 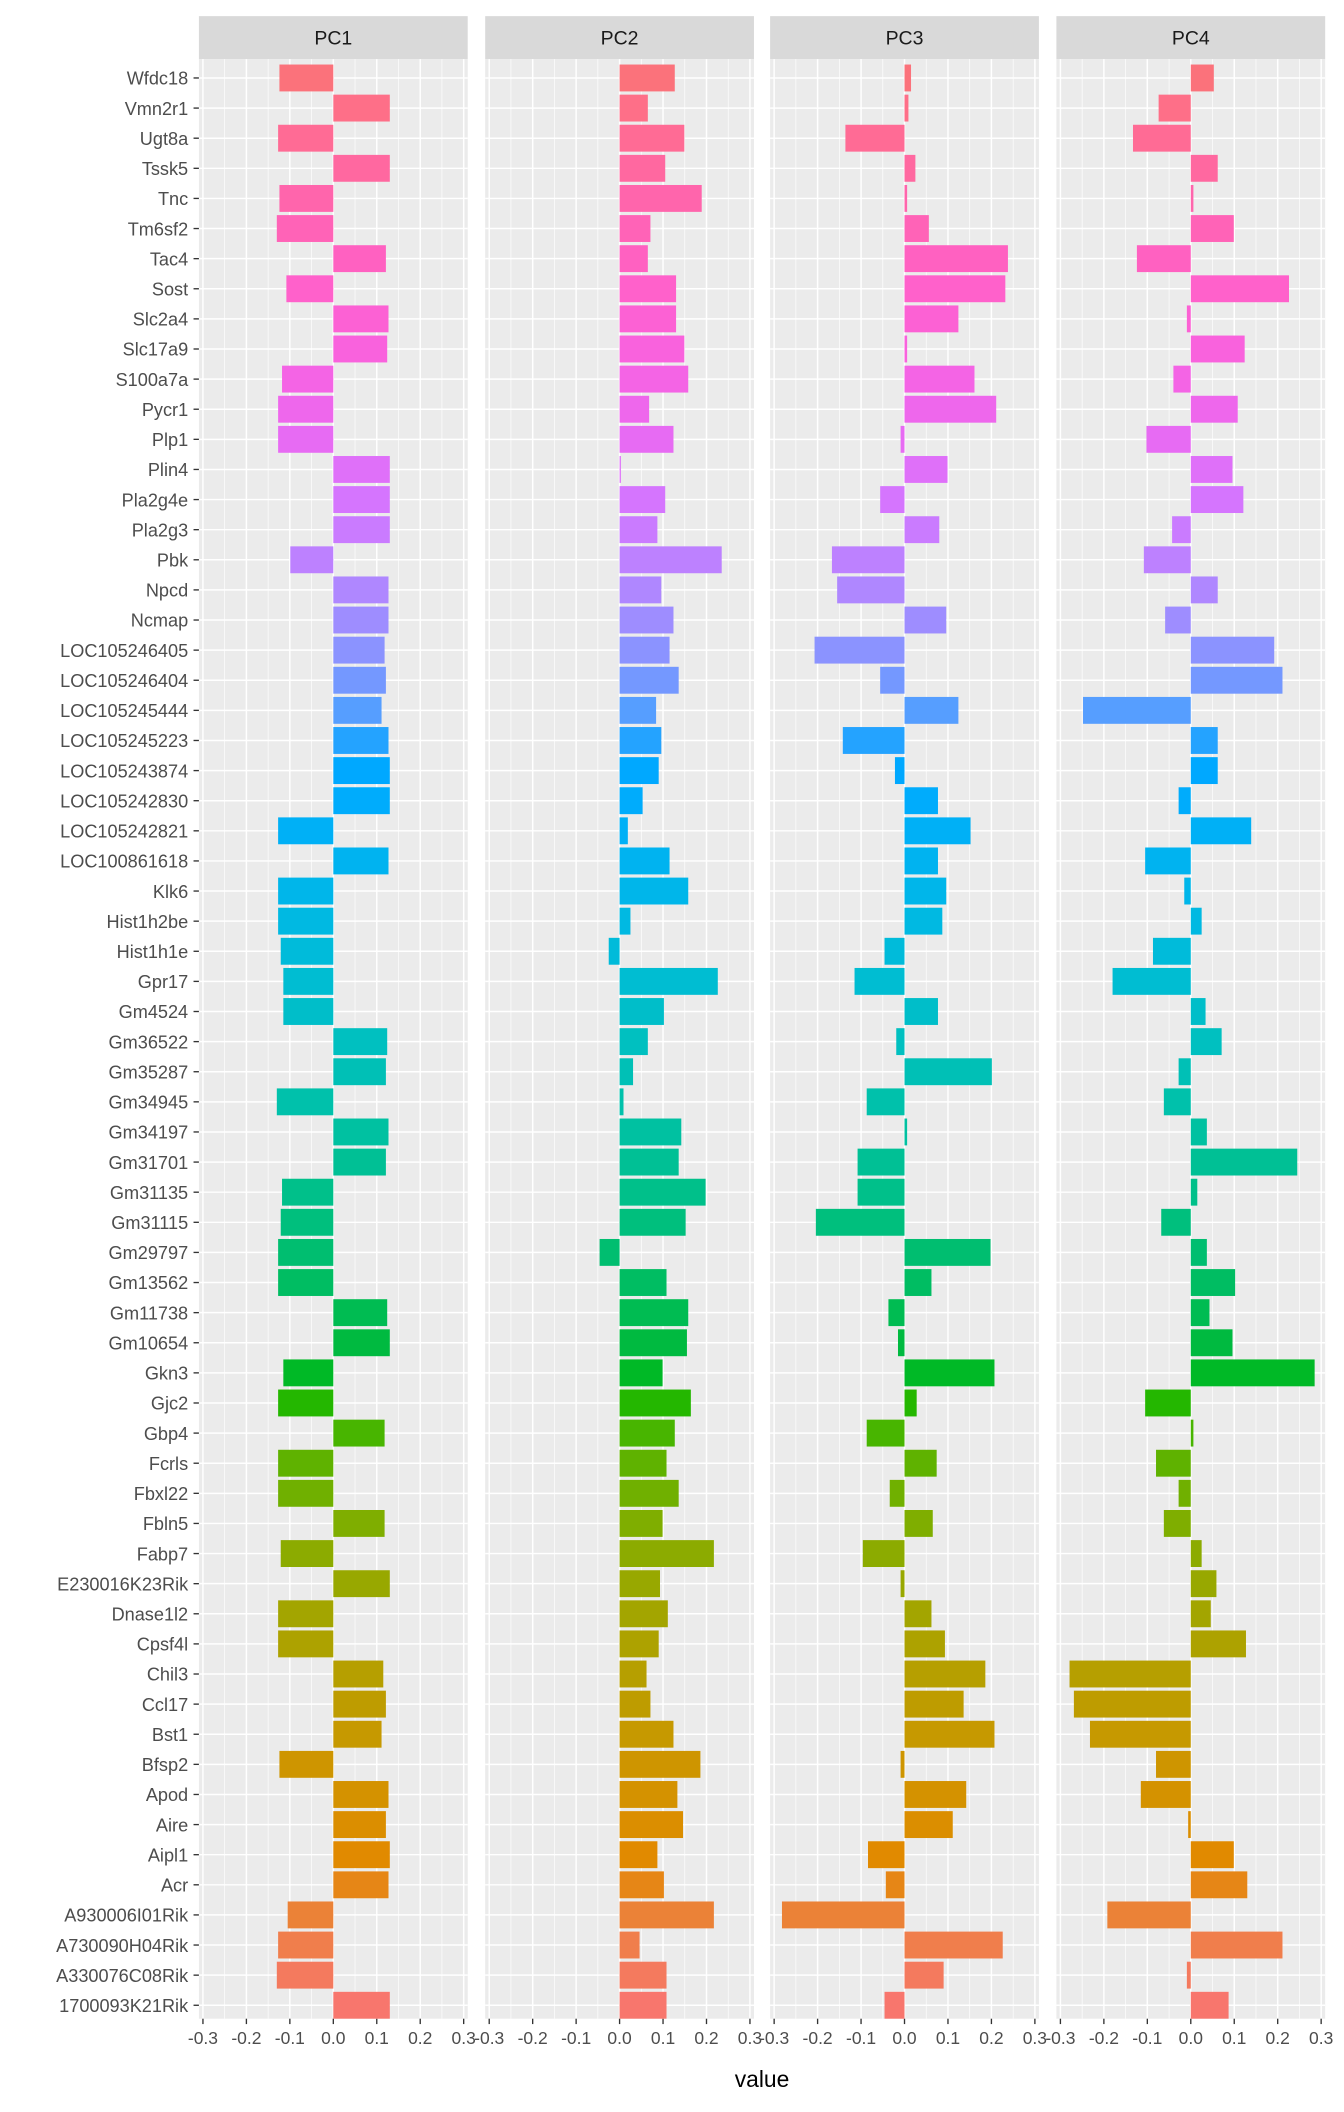 What do you see at coordinates (357, 710) in the screenshot?
I see `bar-pc1-loc105245444` at bounding box center [357, 710].